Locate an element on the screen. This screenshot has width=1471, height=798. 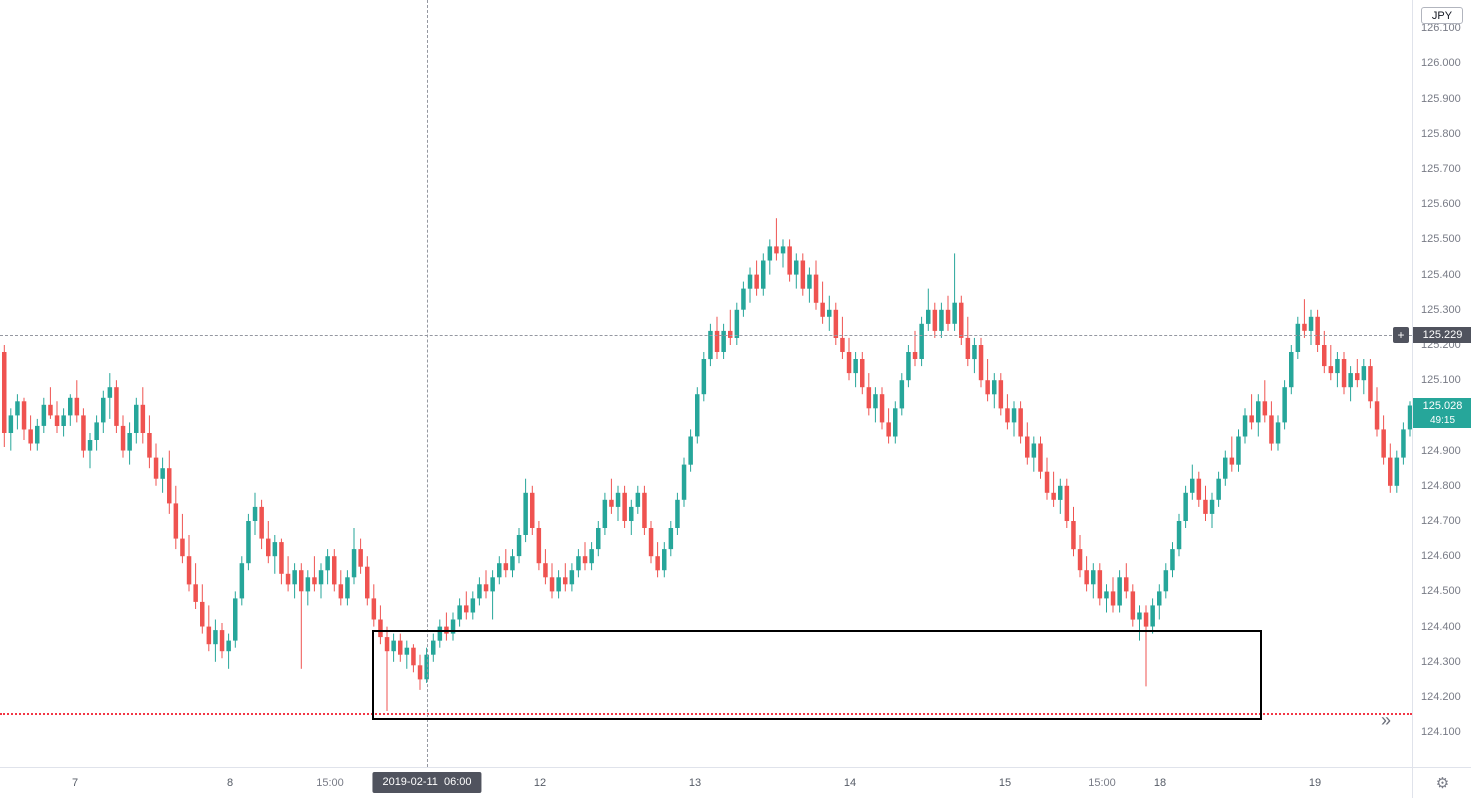
currency-toggle-button: JPY is located at coordinates (1442, 15).